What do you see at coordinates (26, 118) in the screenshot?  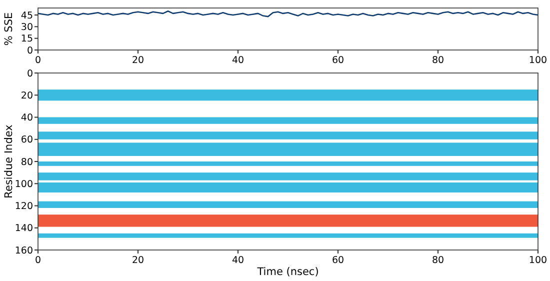 I see `y-tick-label: 40` at bounding box center [26, 118].